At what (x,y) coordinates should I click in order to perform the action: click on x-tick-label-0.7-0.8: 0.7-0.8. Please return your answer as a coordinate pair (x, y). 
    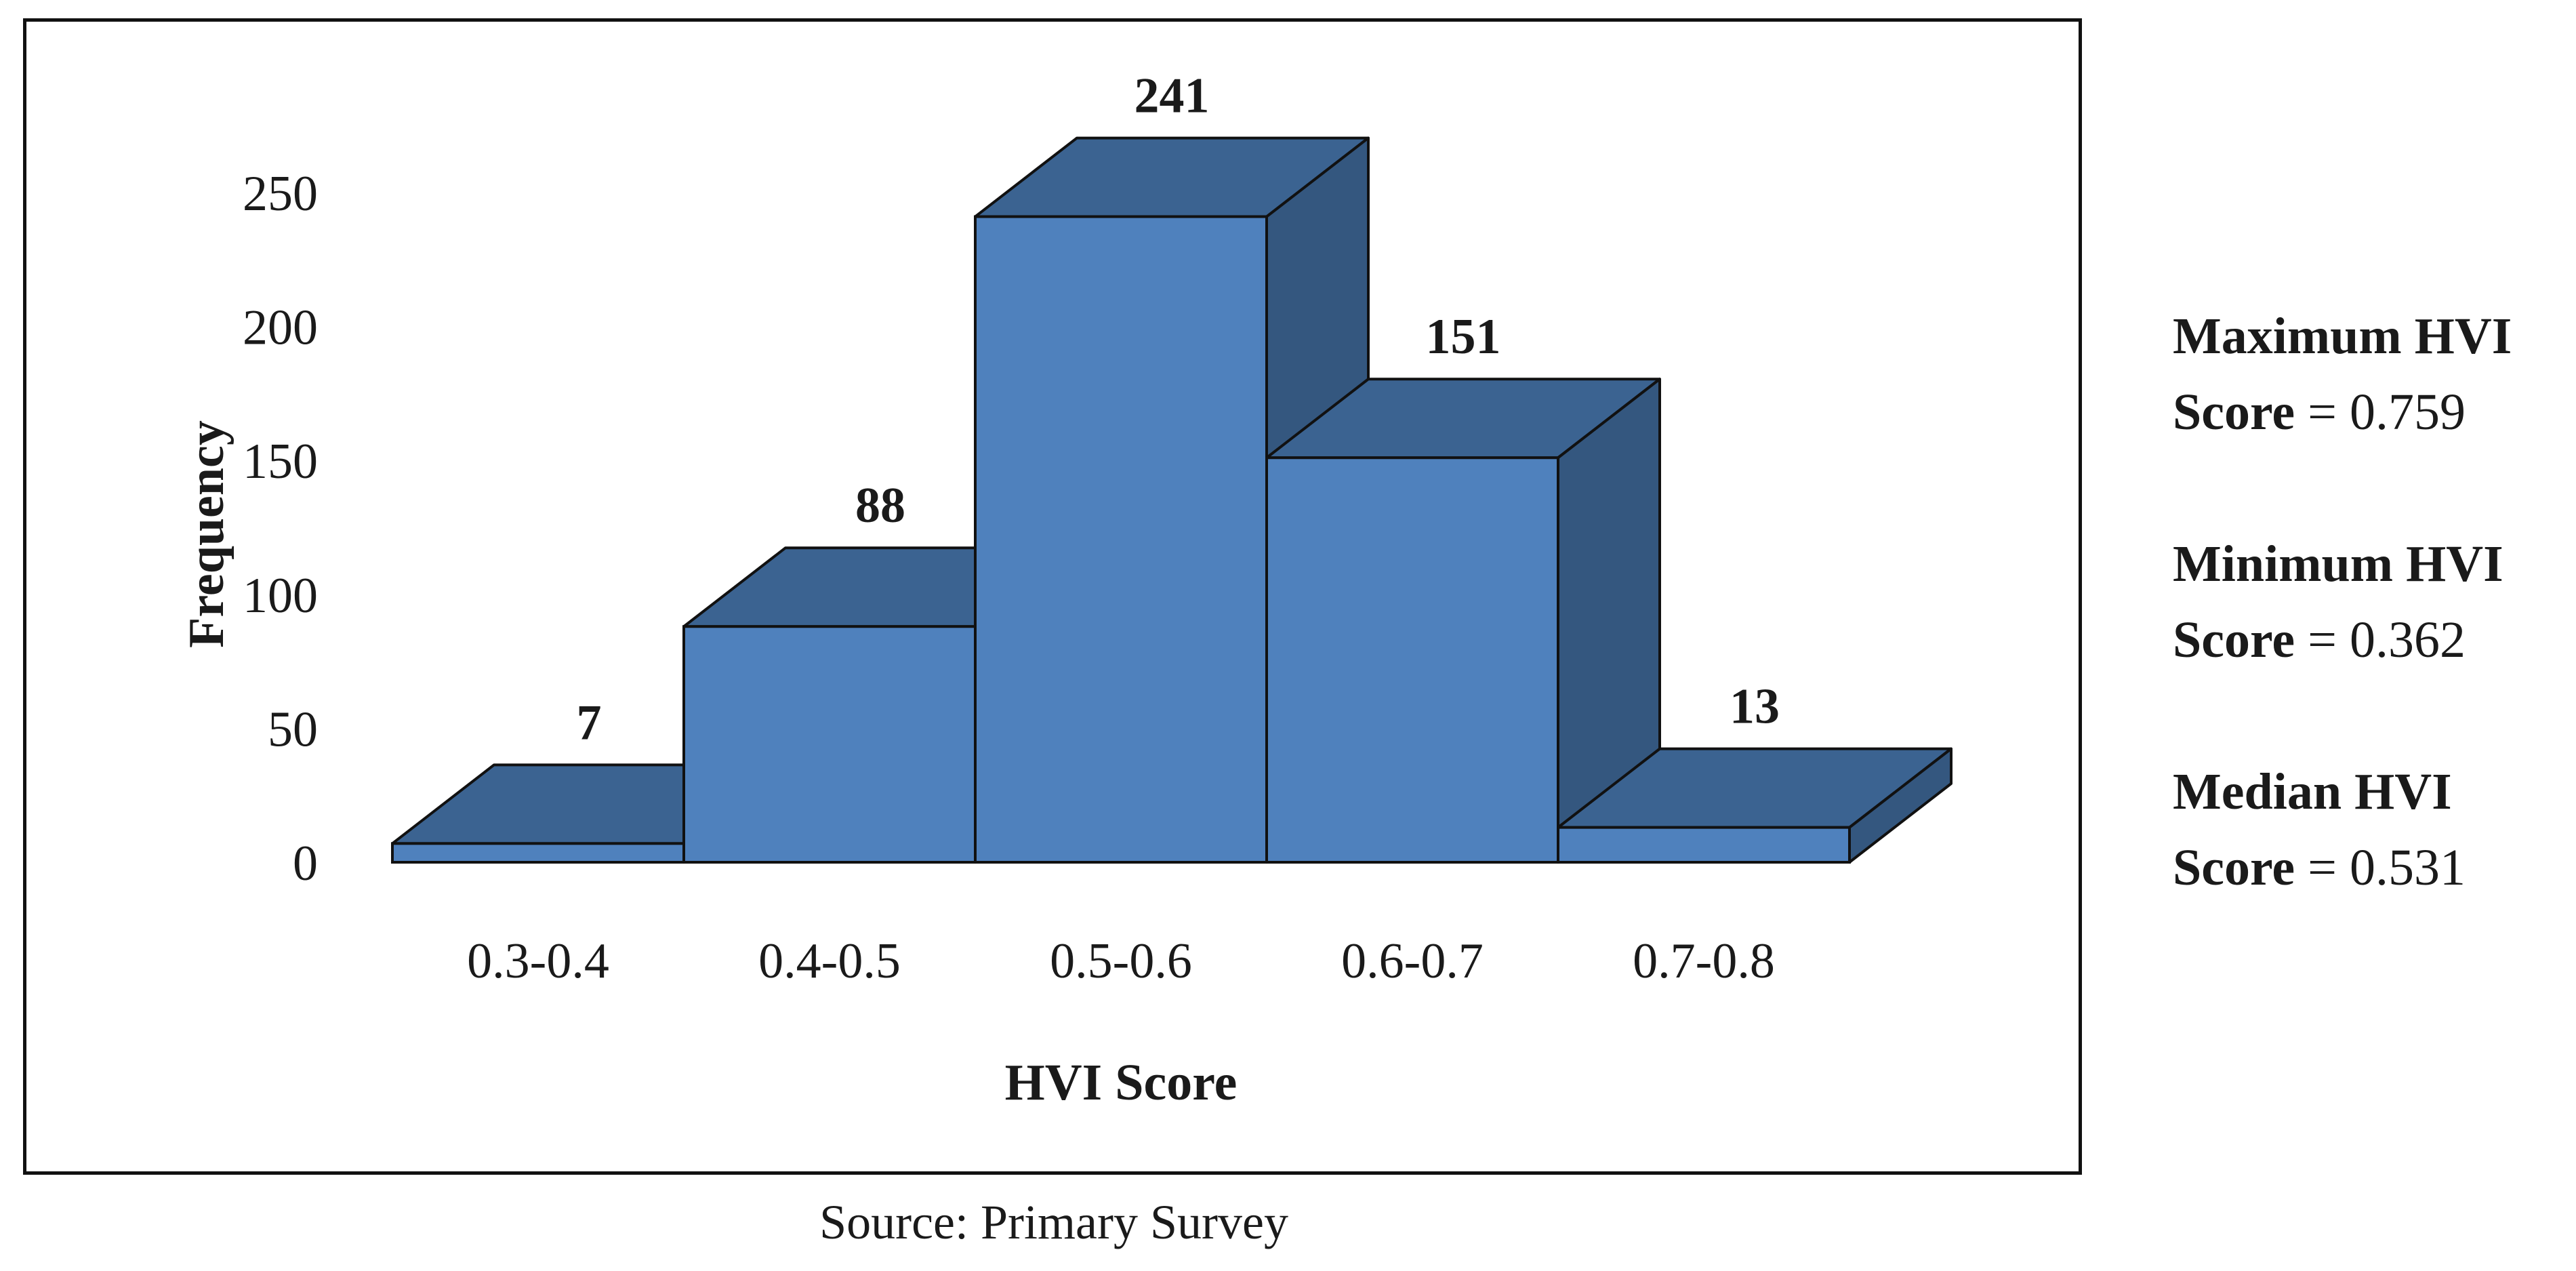
    Looking at the image, I should click on (1704, 961).